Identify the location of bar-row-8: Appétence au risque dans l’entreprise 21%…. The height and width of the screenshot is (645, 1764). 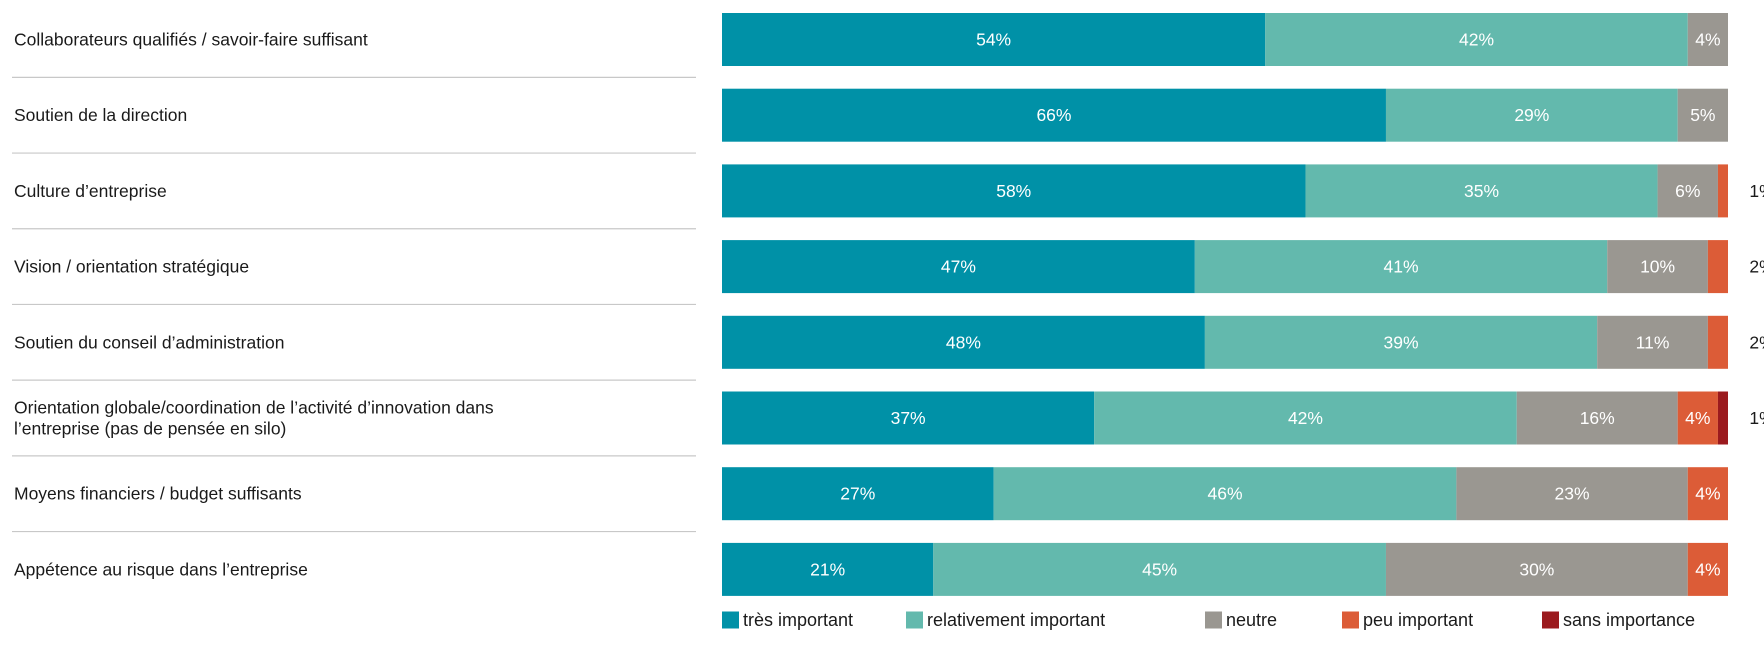
(871, 569).